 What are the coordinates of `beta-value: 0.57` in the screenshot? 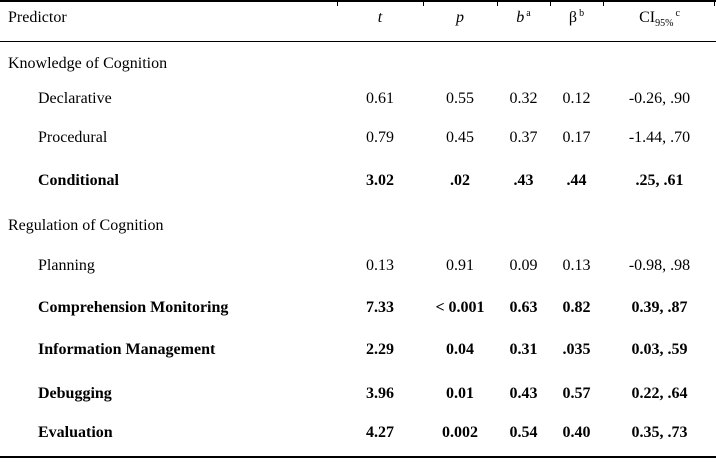 It's located at (576, 393).